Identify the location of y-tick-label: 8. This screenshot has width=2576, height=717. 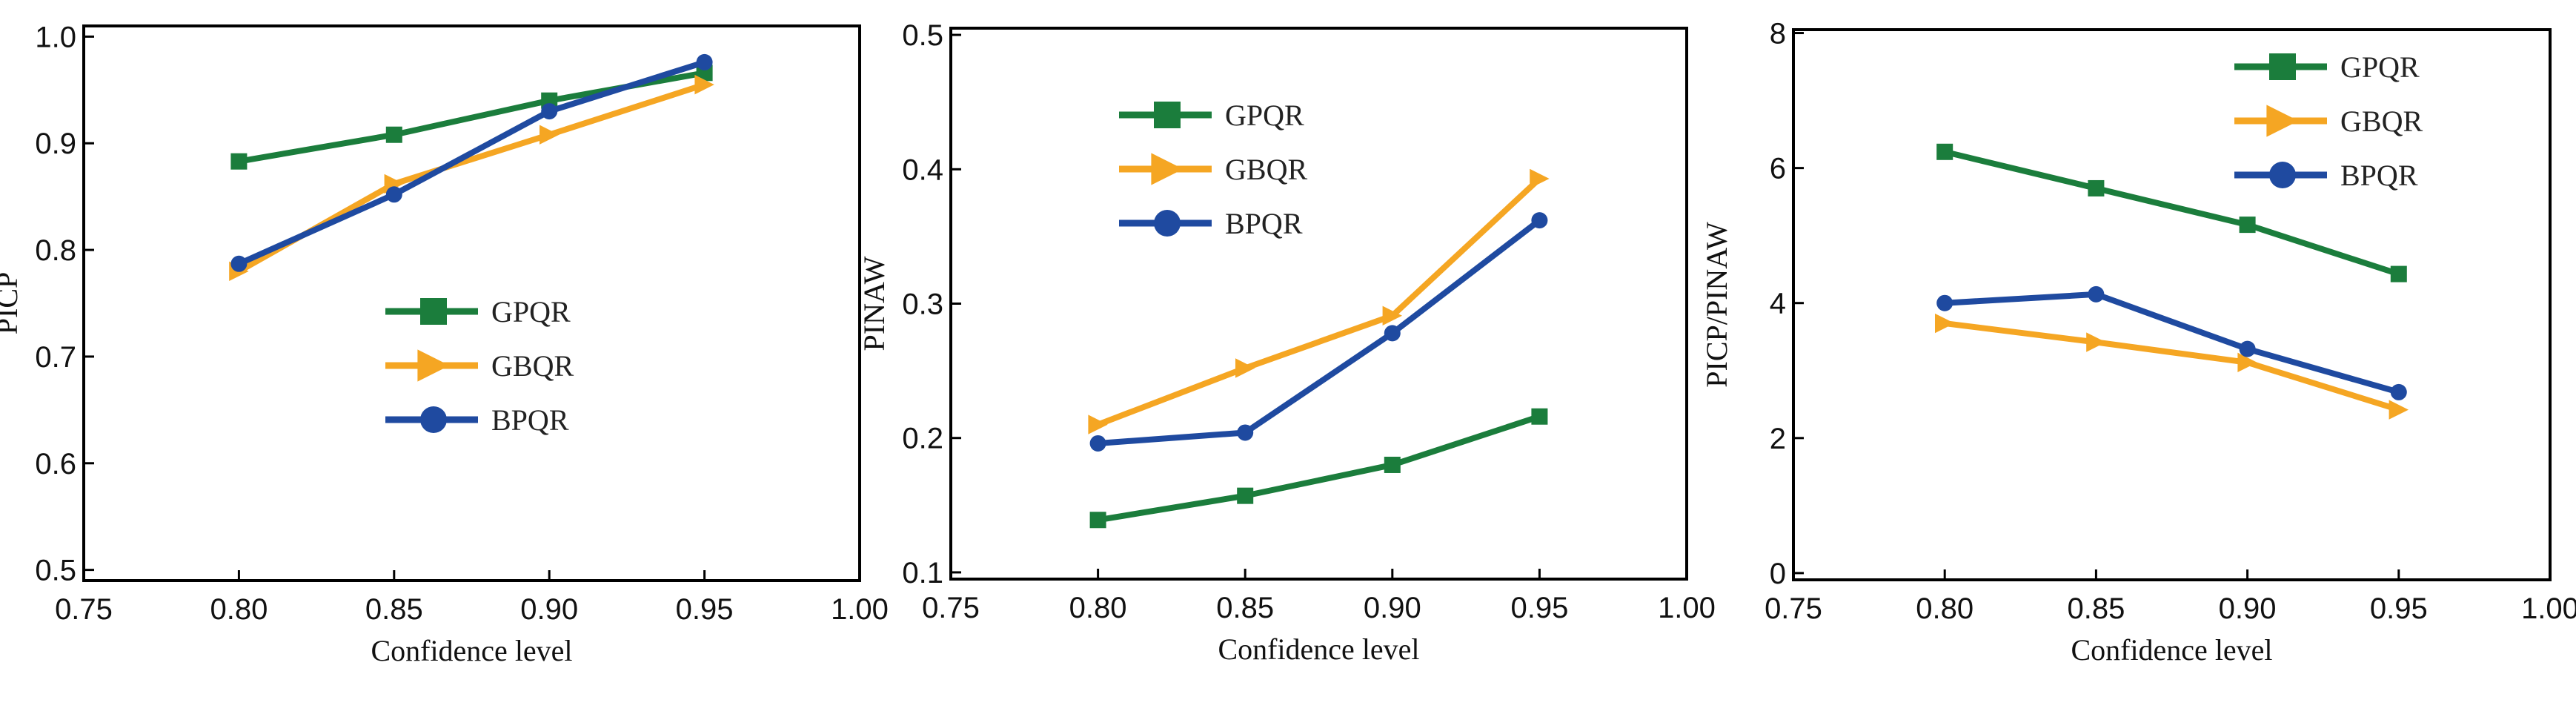
(1778, 34).